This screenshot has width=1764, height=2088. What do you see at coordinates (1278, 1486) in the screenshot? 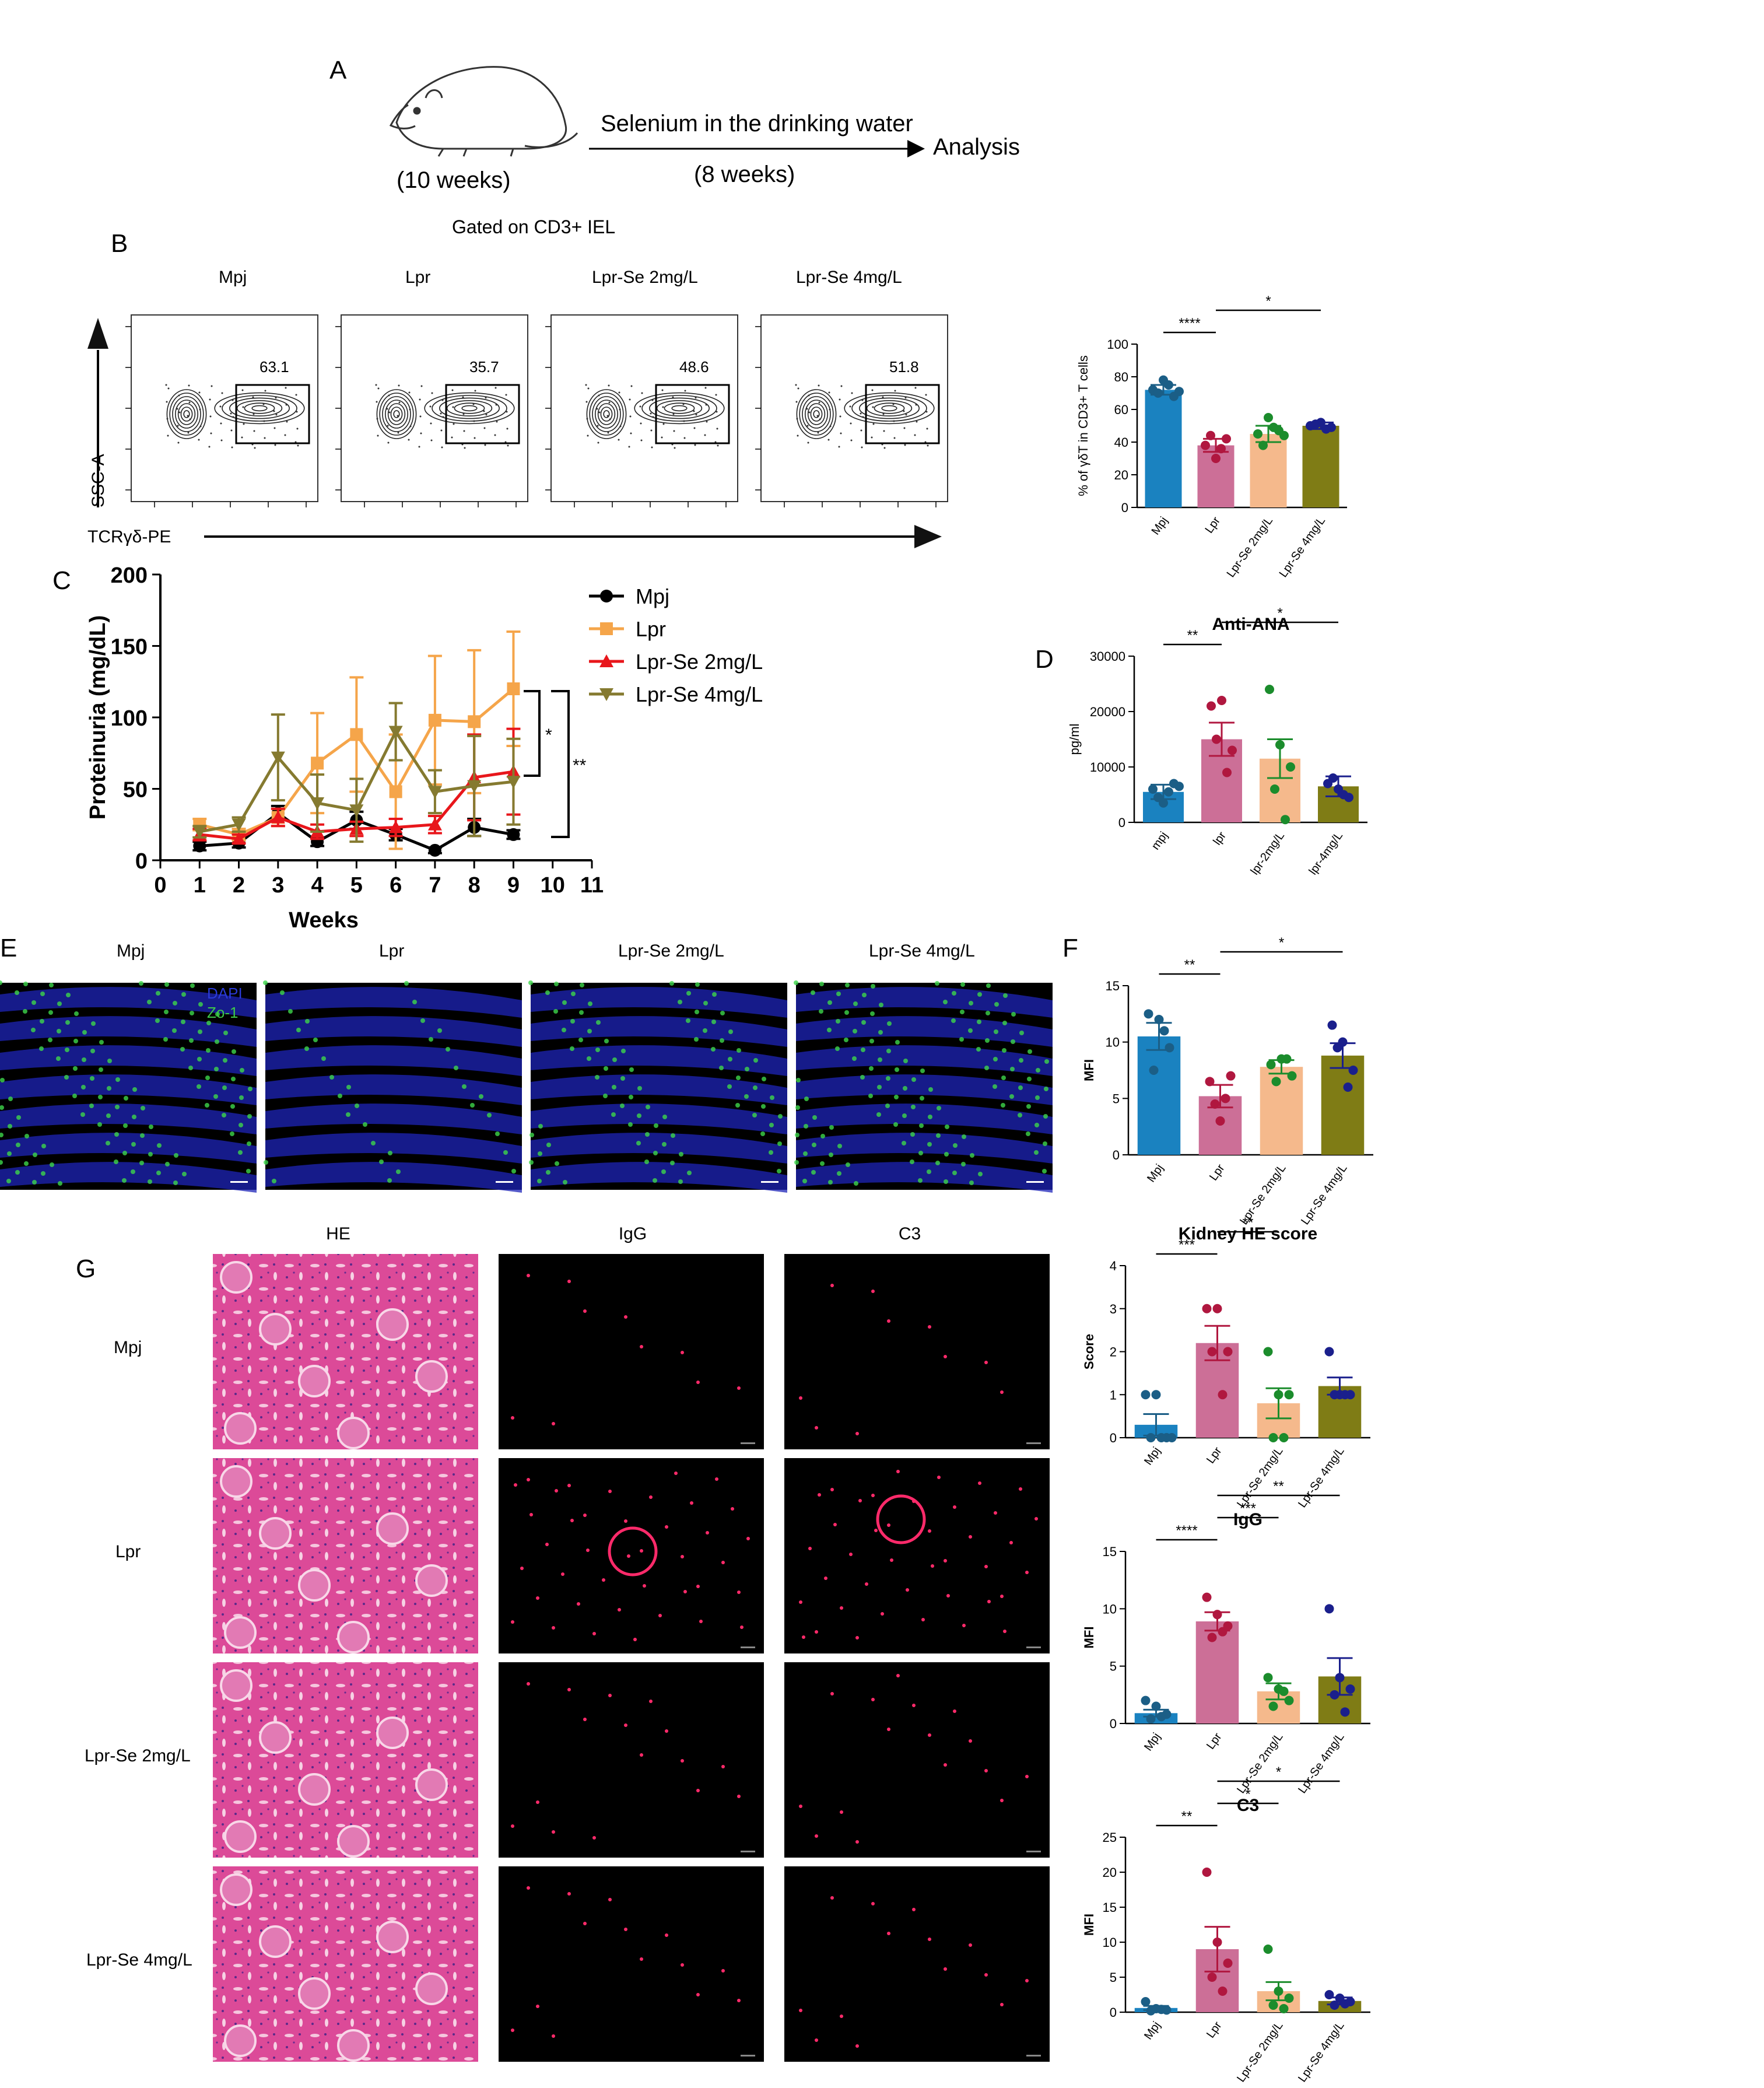
I see `significance-label: **` at bounding box center [1278, 1486].